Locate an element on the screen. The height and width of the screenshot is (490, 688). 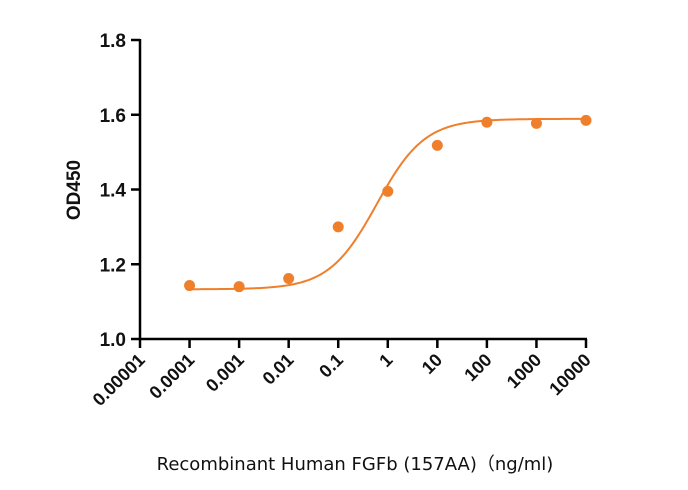
y-tick-label: 1.4 is located at coordinates (113, 191).